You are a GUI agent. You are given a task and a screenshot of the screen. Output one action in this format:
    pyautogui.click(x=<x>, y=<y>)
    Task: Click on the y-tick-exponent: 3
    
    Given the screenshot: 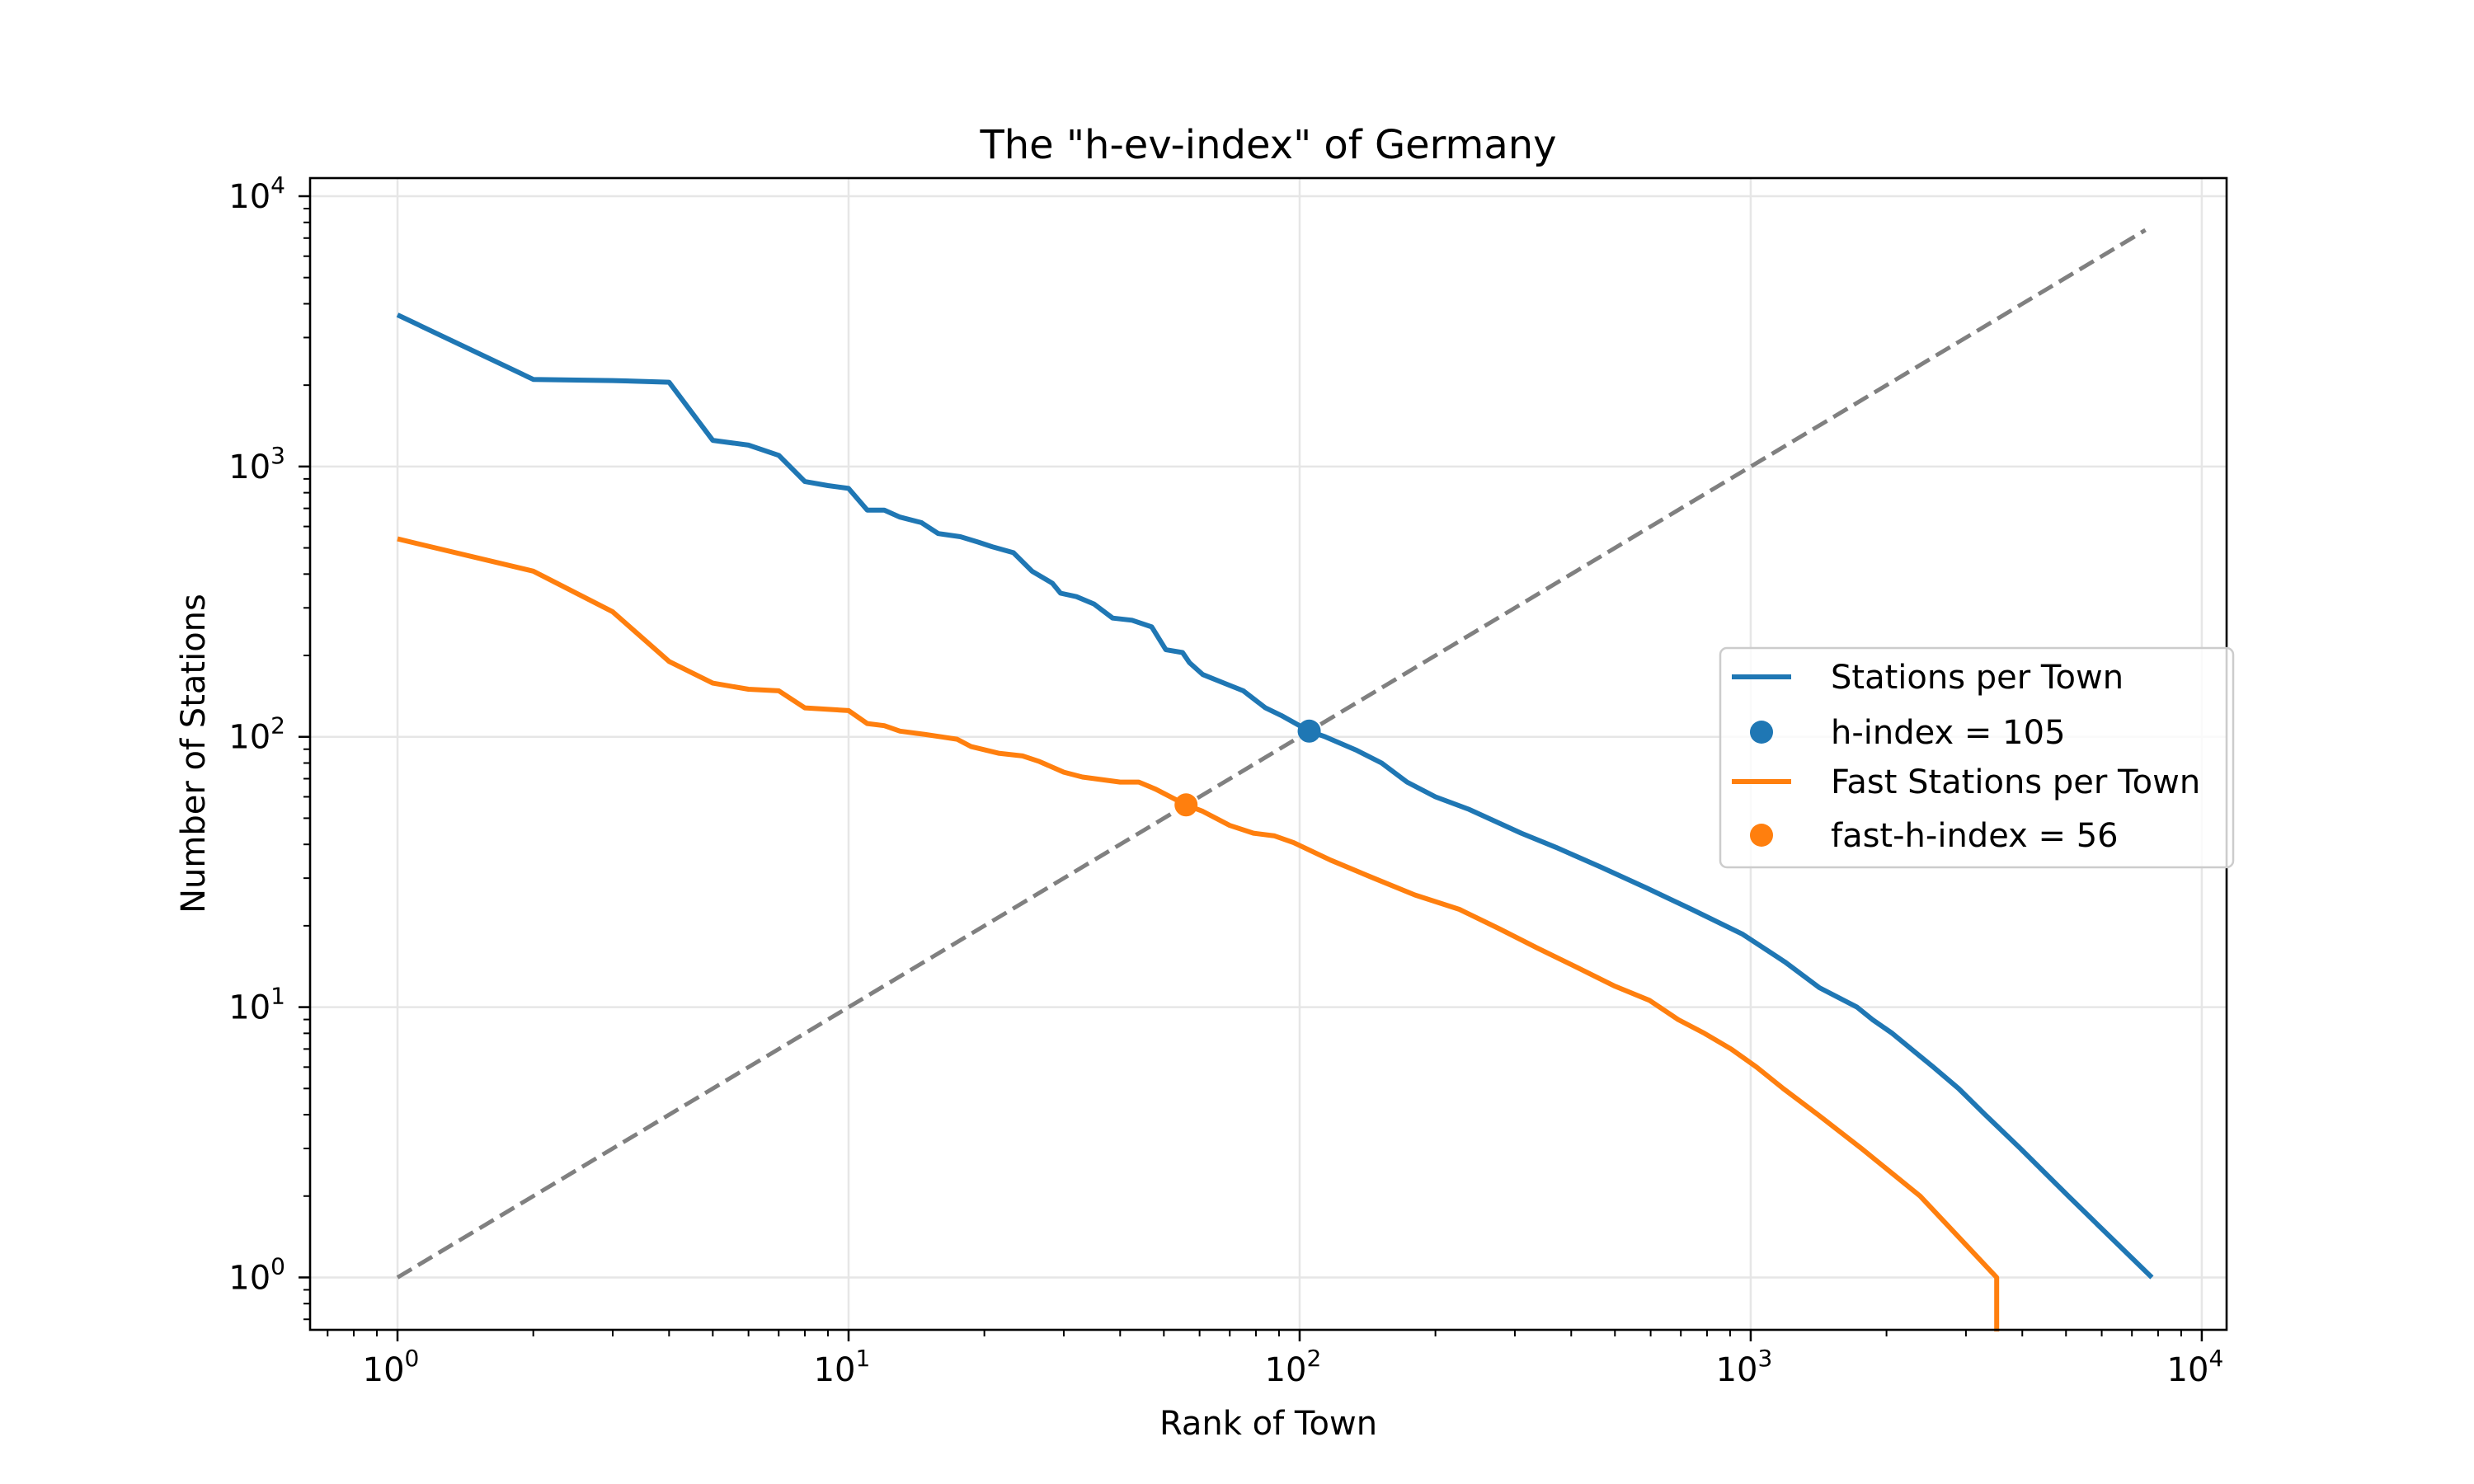 What is the action you would take?
    pyautogui.click(x=277, y=455)
    